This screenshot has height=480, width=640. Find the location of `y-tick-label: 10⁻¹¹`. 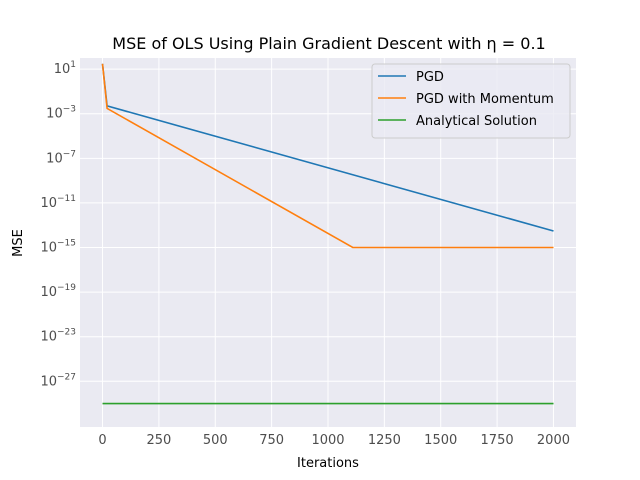

y-tick-label: 10⁻¹¹ is located at coordinates (58, 202).